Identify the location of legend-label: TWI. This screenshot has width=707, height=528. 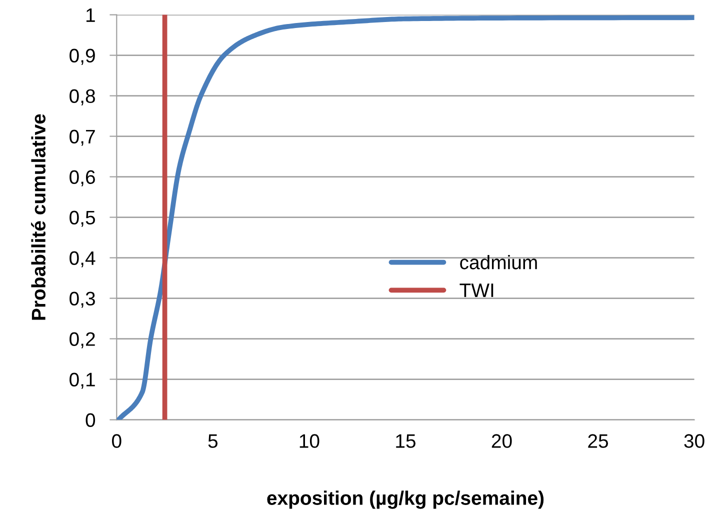
(477, 290).